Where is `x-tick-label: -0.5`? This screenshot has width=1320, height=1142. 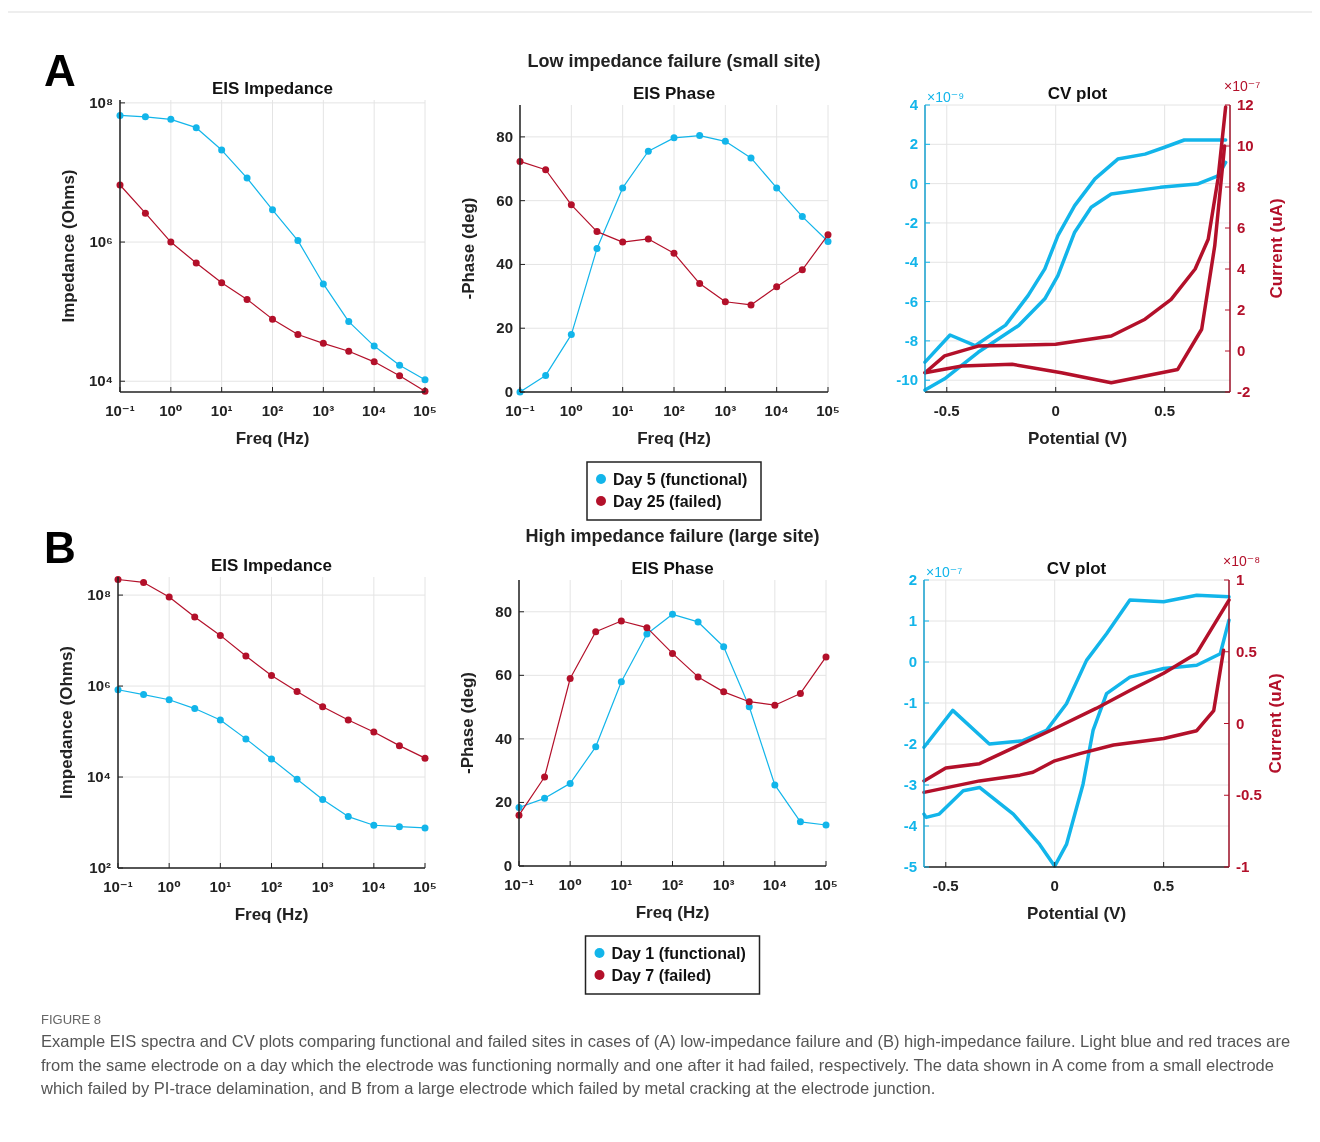
x-tick-label: -0.5 is located at coordinates (945, 885).